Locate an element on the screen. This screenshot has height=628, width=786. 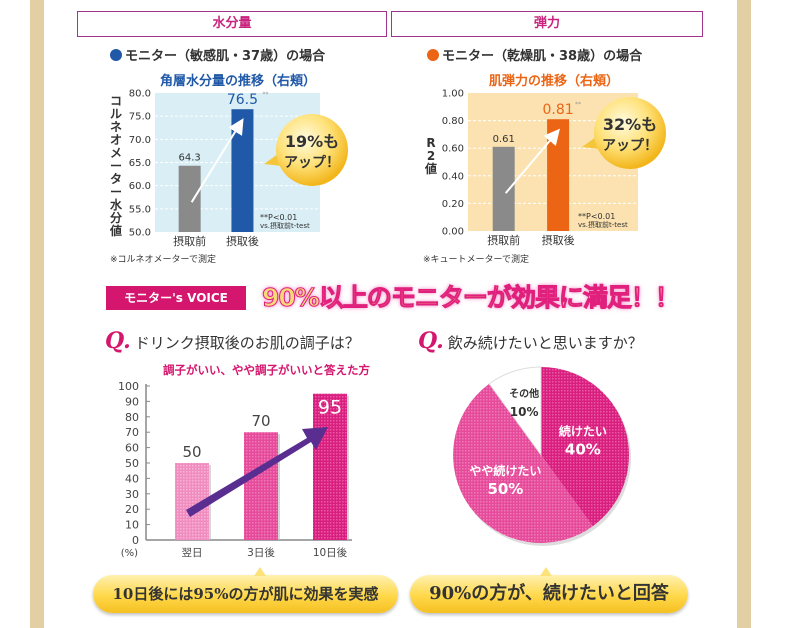
chart3-ytick: 90 is located at coordinates (132, 401).